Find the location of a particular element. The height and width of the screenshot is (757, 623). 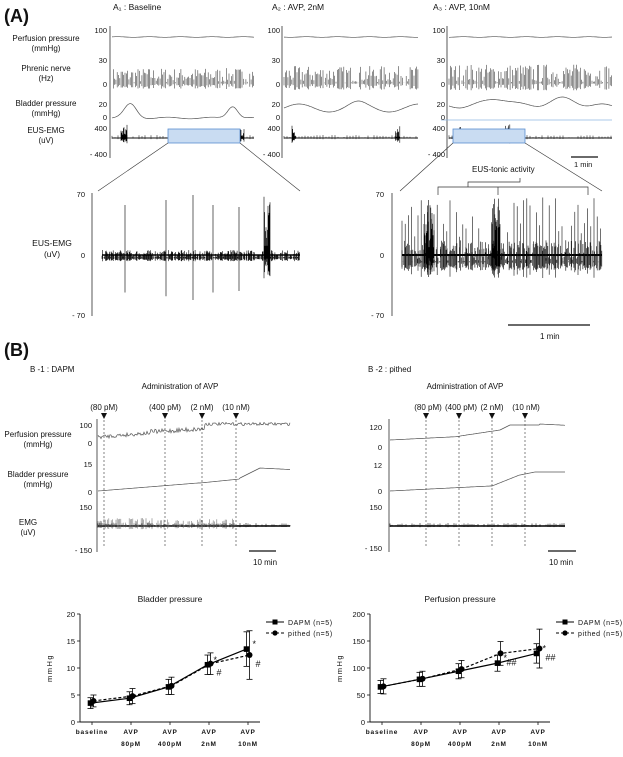

zoom-left-tick-m70: - 70 is located at coordinates (78, 315).